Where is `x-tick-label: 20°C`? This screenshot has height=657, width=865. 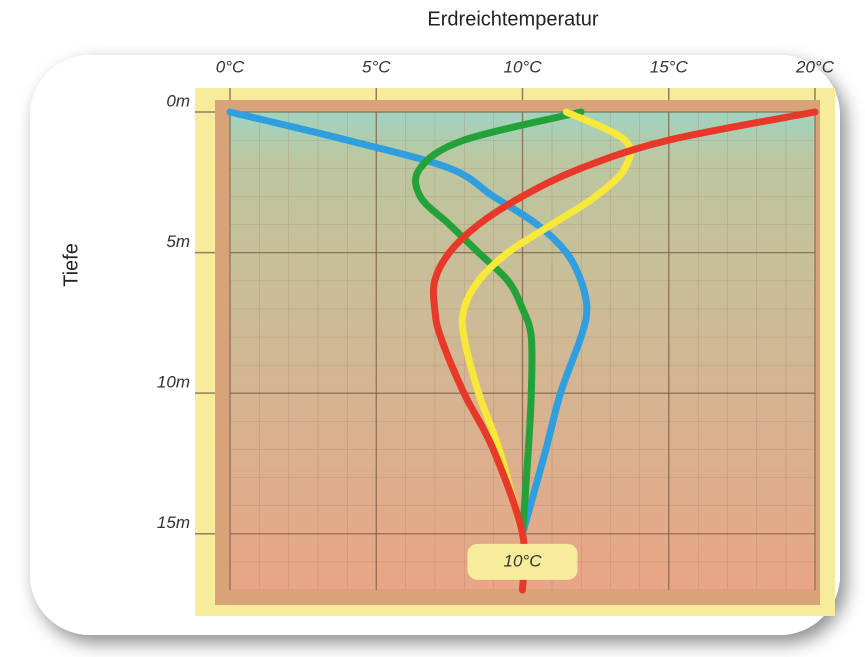 x-tick-label: 20°C is located at coordinates (815, 66).